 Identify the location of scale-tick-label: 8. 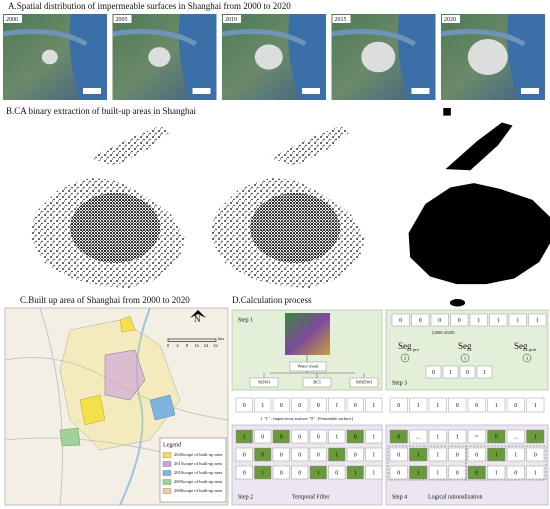
(187, 345).